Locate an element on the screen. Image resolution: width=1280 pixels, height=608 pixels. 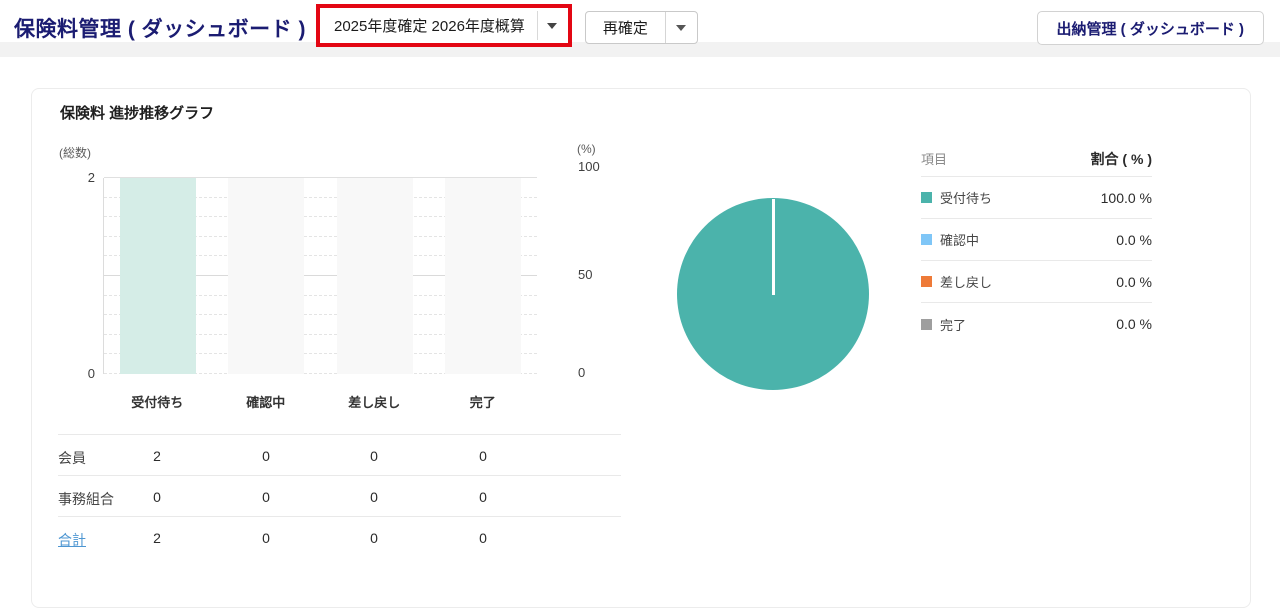
reconfirm-menu-arrow is located at coordinates (681, 27).